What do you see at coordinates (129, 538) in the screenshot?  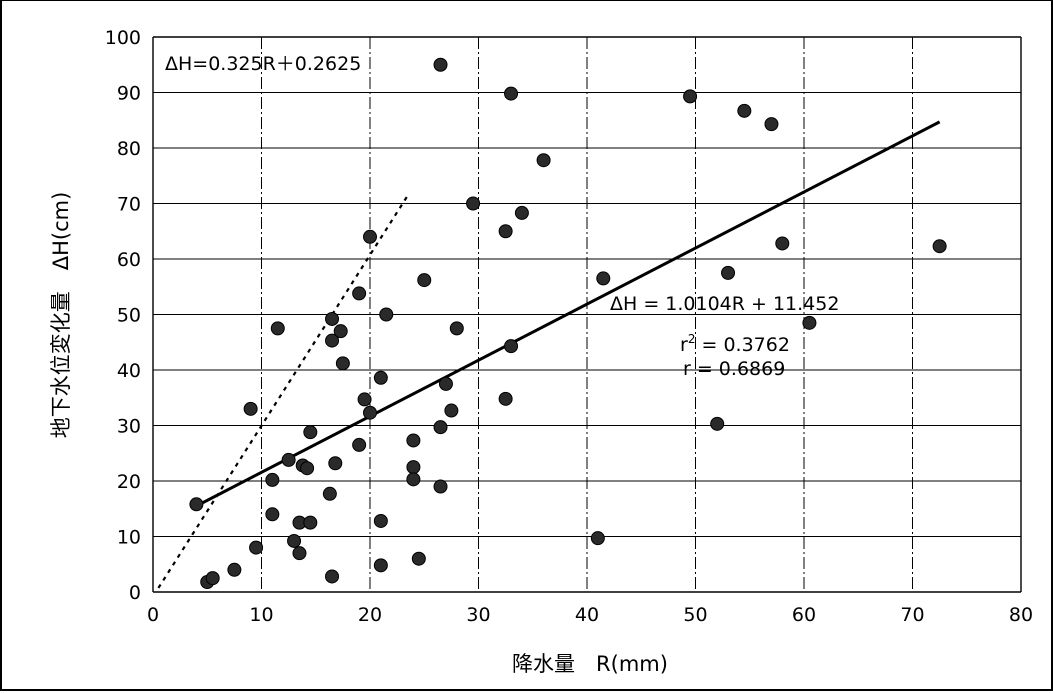 I see `y-tick-label: 10` at bounding box center [129, 538].